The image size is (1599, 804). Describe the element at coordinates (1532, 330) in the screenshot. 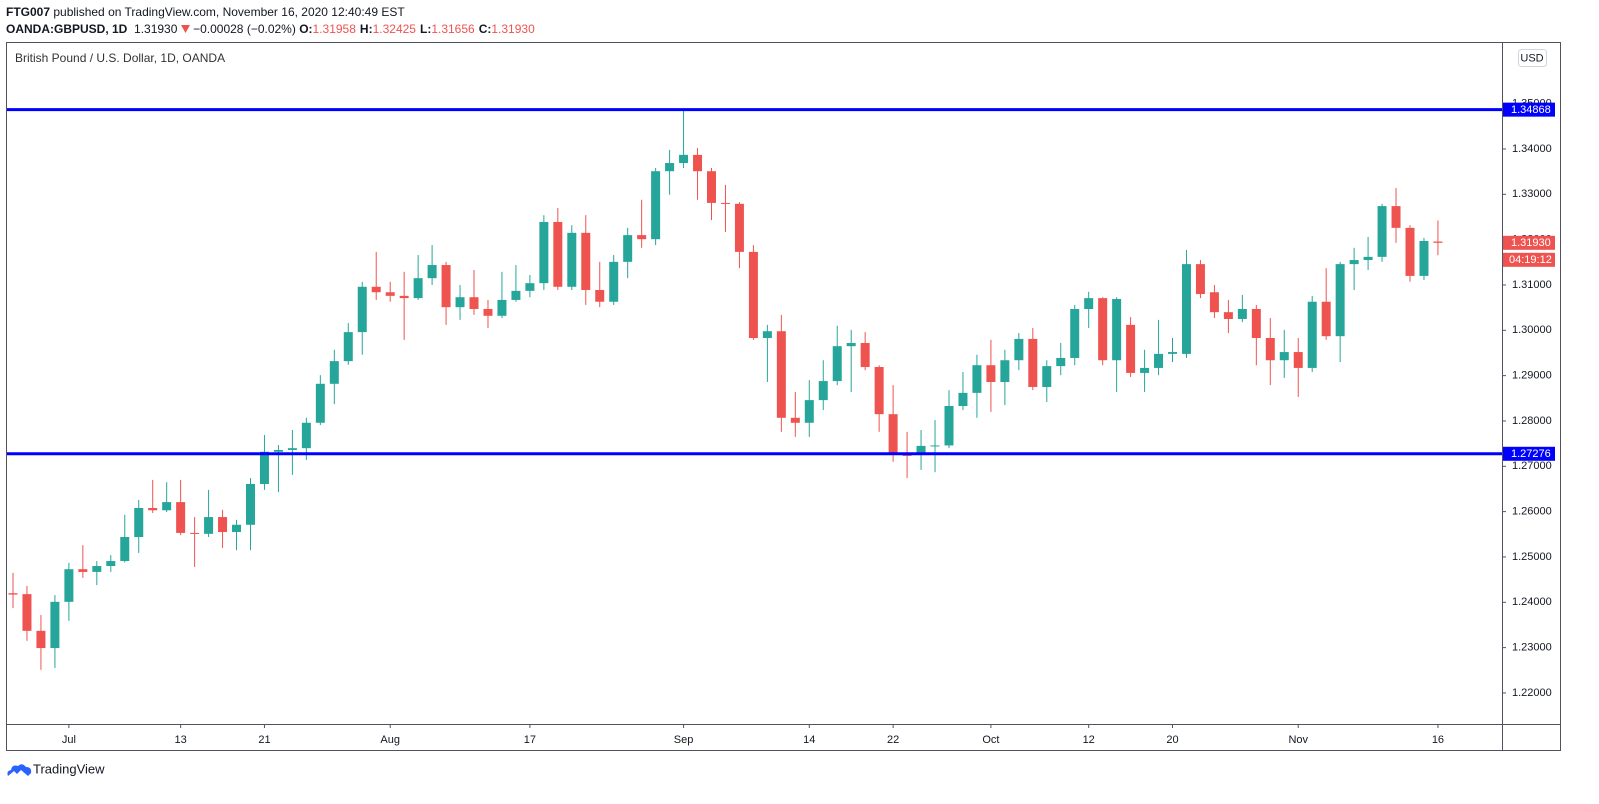

I see `y-tick-label: 1.30000` at that location.